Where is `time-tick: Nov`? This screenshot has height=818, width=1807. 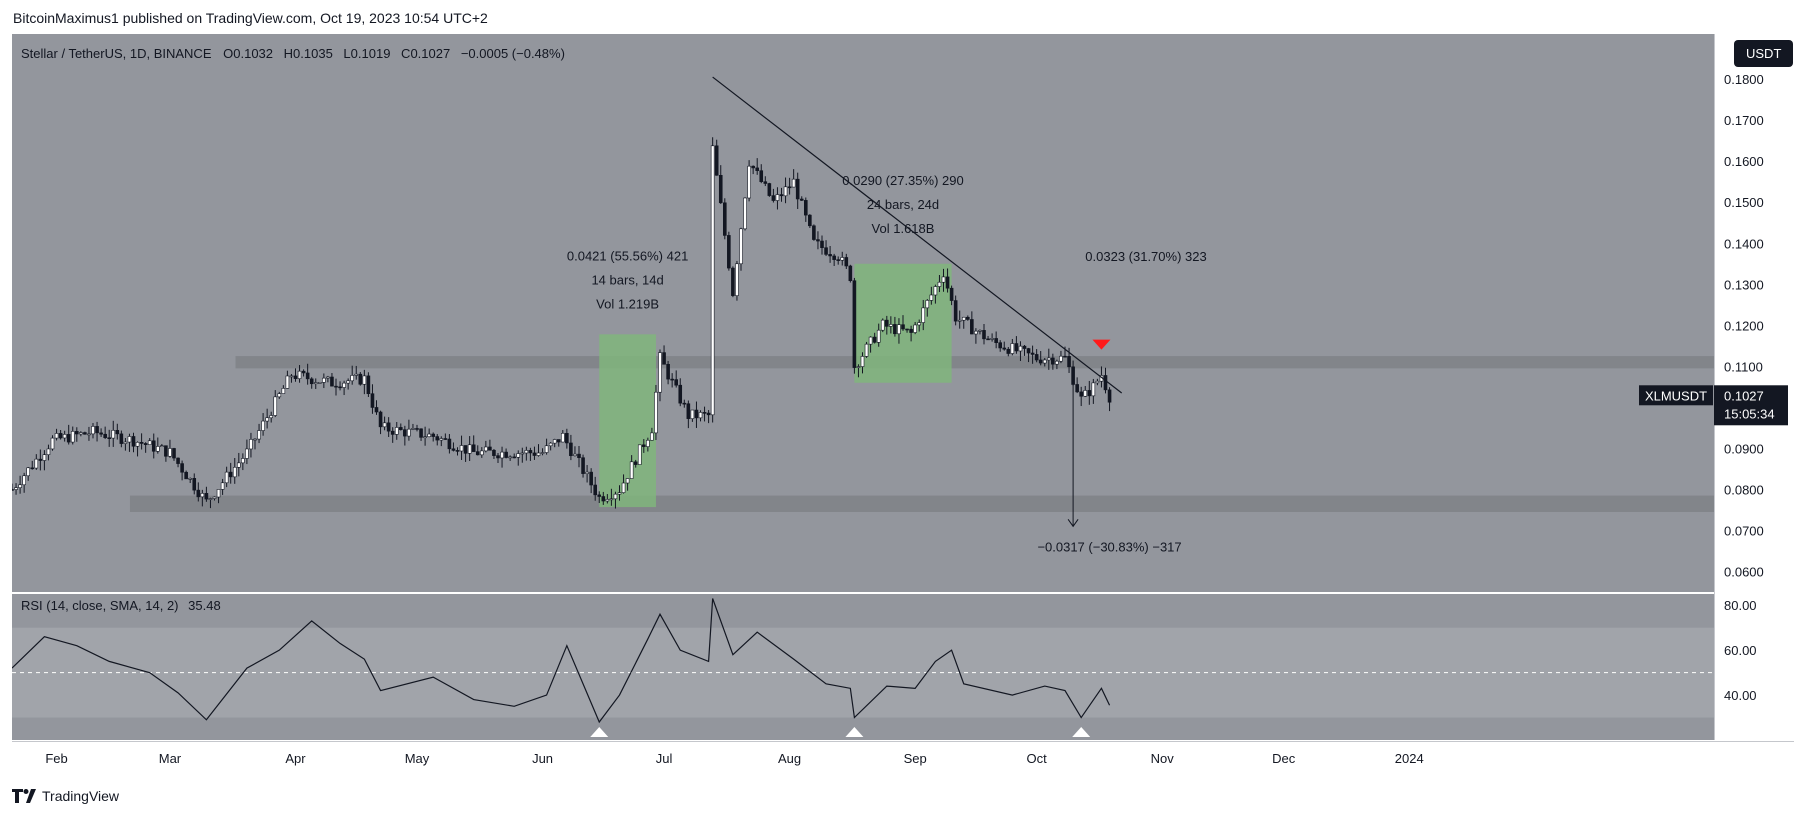 time-tick: Nov is located at coordinates (1163, 758).